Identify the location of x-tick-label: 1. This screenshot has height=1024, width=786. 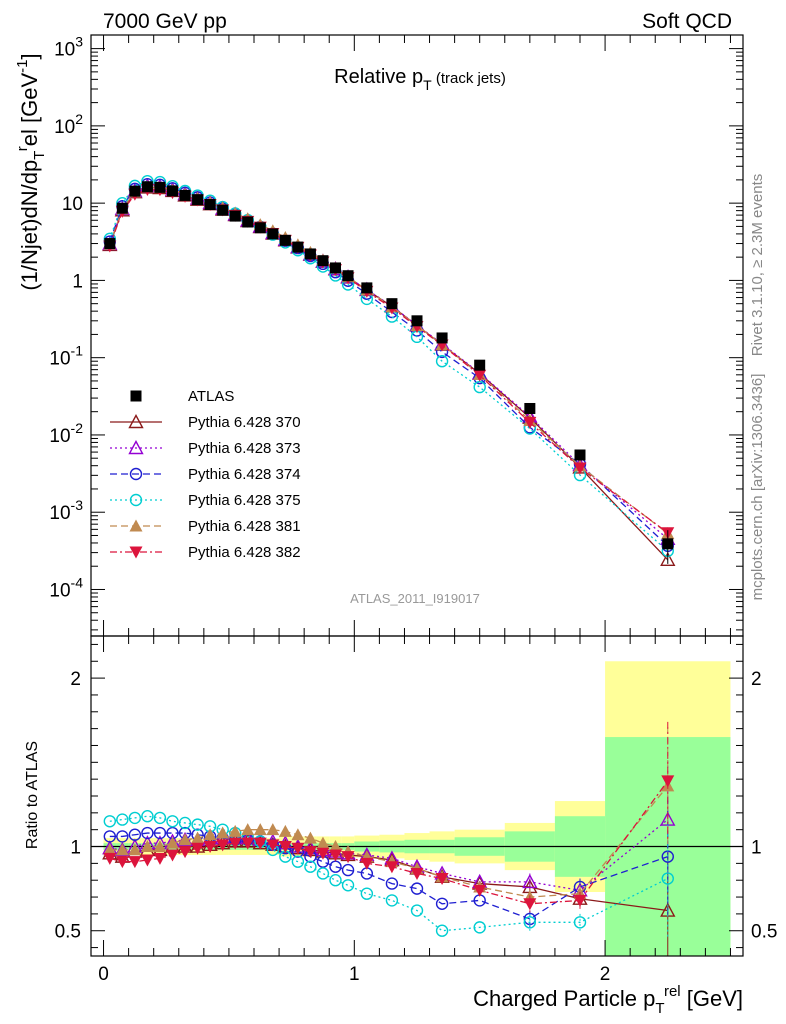
(354, 974).